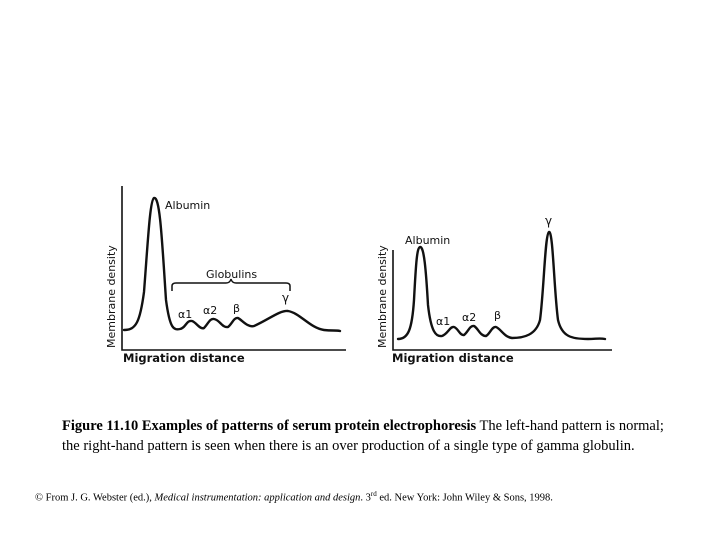  I want to click on right-gamma-label: γ, so click(548, 221).